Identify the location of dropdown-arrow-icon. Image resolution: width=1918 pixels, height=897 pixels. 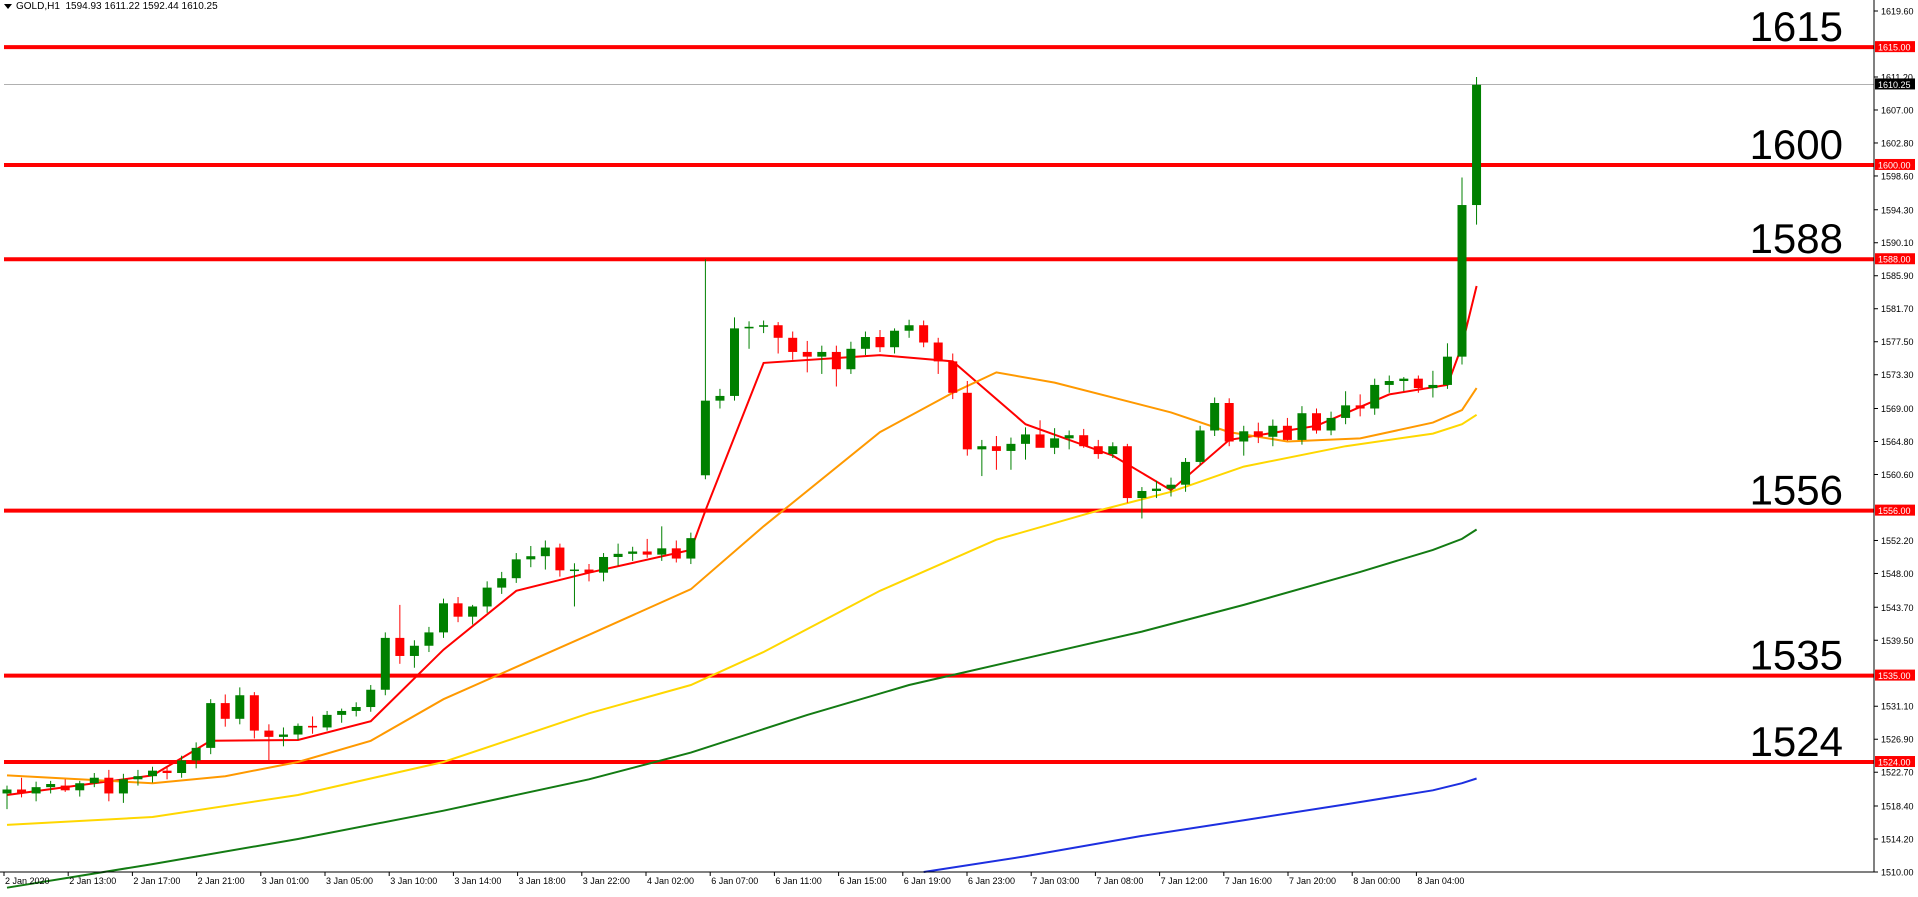
(8, 6).